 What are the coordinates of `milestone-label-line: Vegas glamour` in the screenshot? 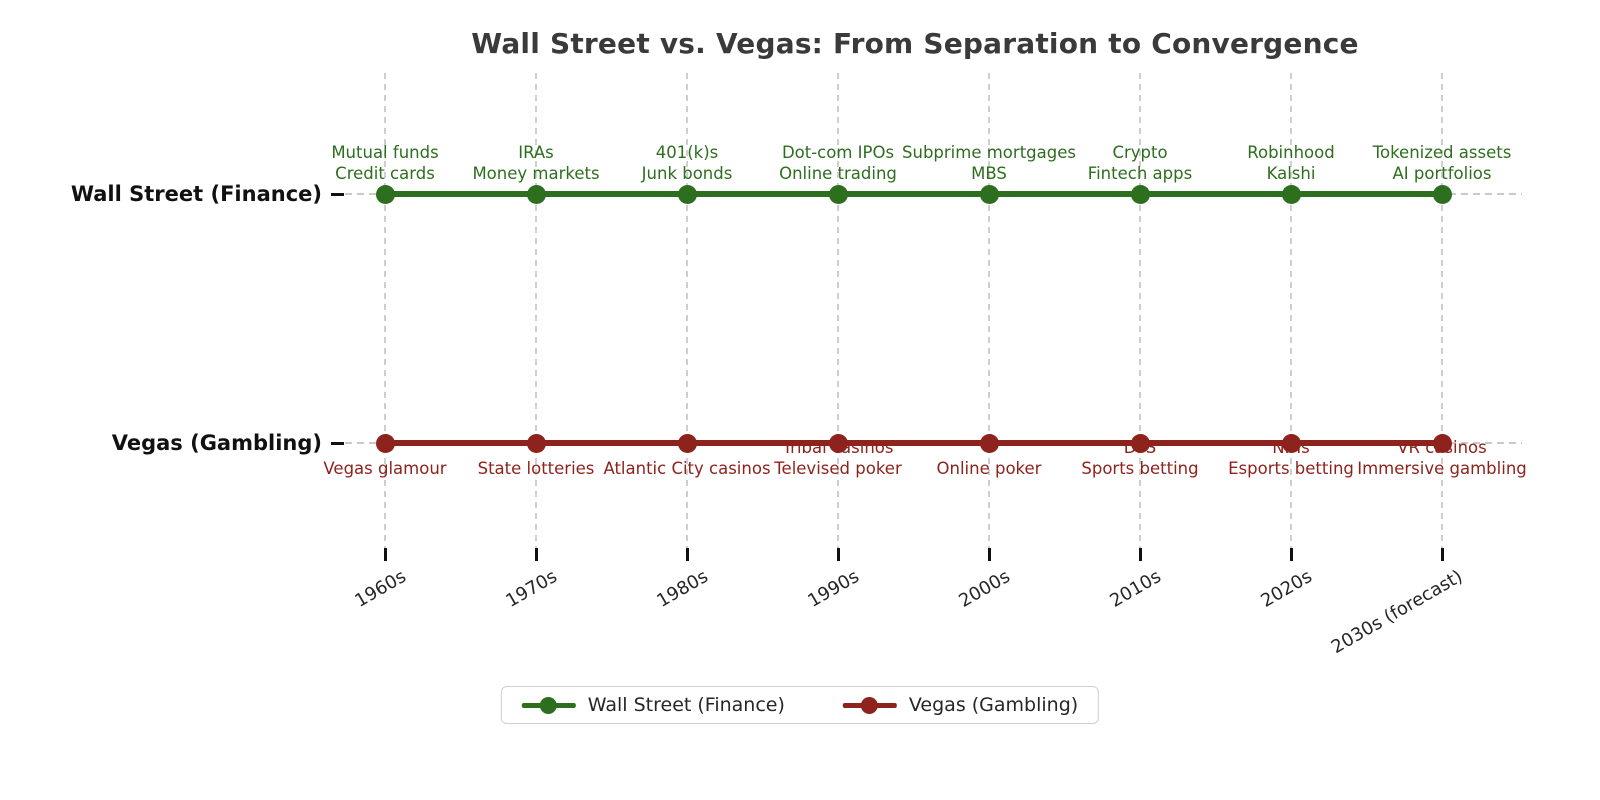 It's located at (385, 468).